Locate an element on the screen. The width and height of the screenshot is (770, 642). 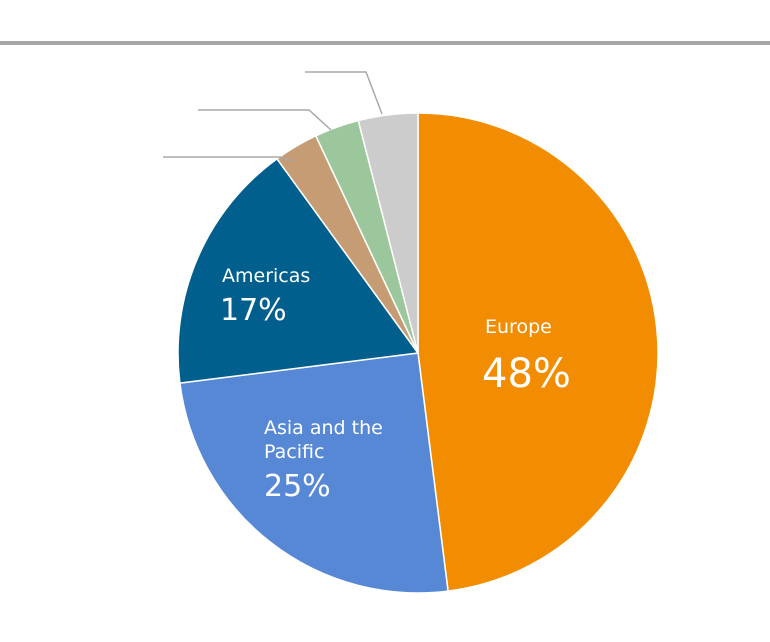
slice-label-asia-pacific: Asia and the Pacific is located at coordinates (323, 440).